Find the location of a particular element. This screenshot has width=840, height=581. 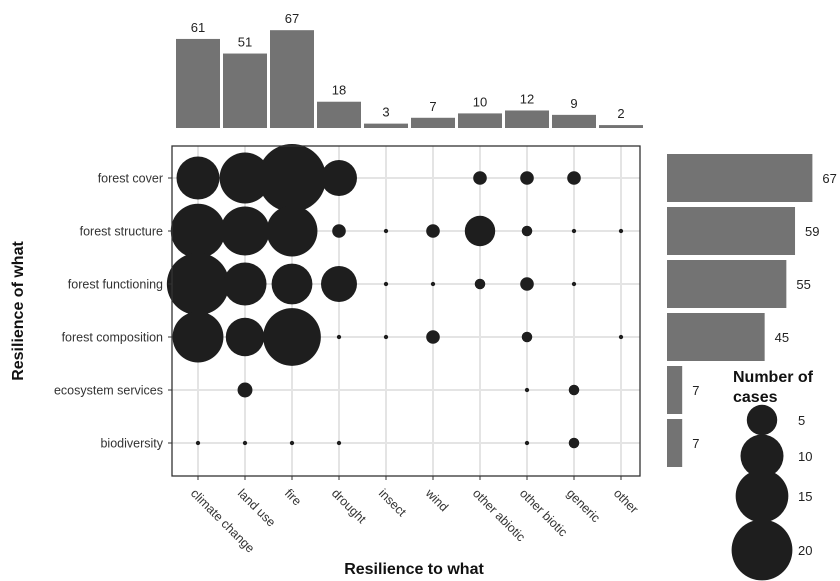

y-tick-forest-cover: forest cover is located at coordinates (130, 179).